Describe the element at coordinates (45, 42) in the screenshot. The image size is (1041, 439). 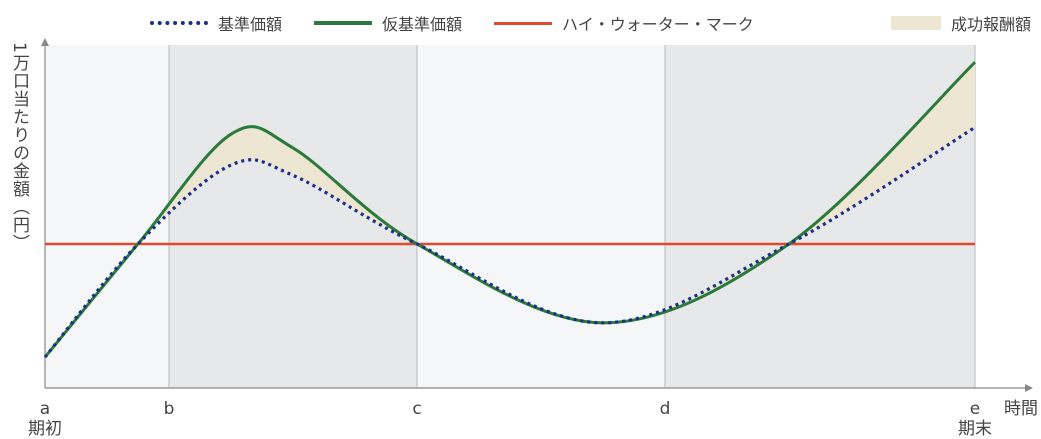
I see `y-axis-arrow` at that location.